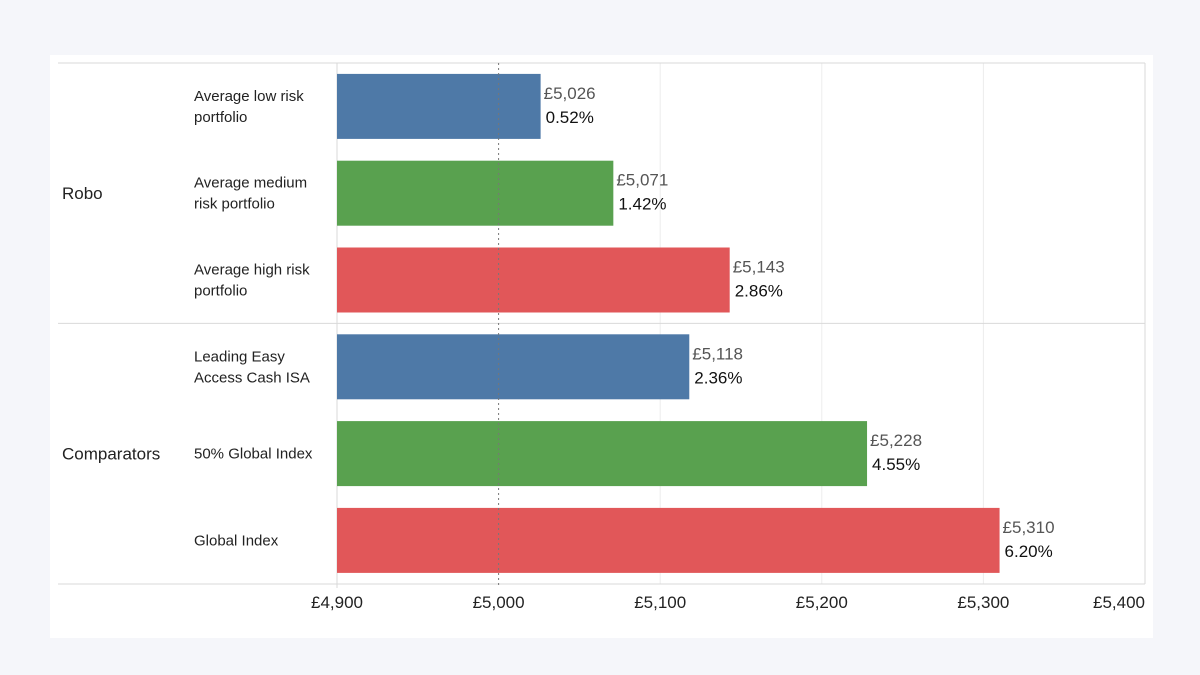 The height and width of the screenshot is (675, 1200). I want to click on category-label-1-1-0: 50% Global Index, so click(253, 454).